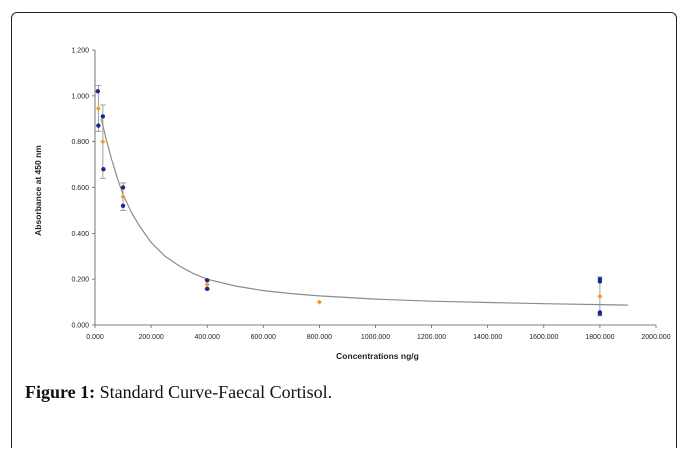 Image resolution: width=683 pixels, height=450 pixels. I want to click on caption-label: Figure 1:, so click(60, 392).